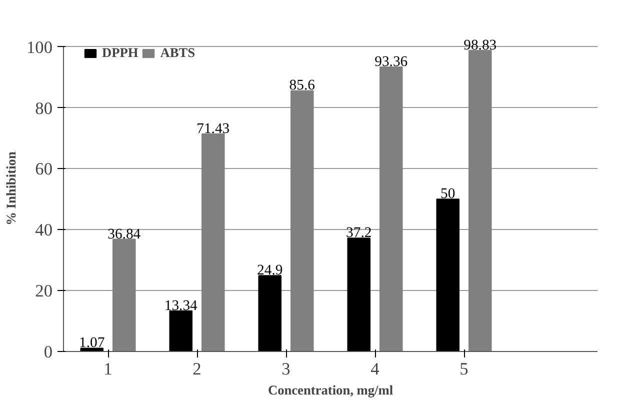 The height and width of the screenshot is (405, 617). I want to click on y-tick-label: 80, so click(43, 108).